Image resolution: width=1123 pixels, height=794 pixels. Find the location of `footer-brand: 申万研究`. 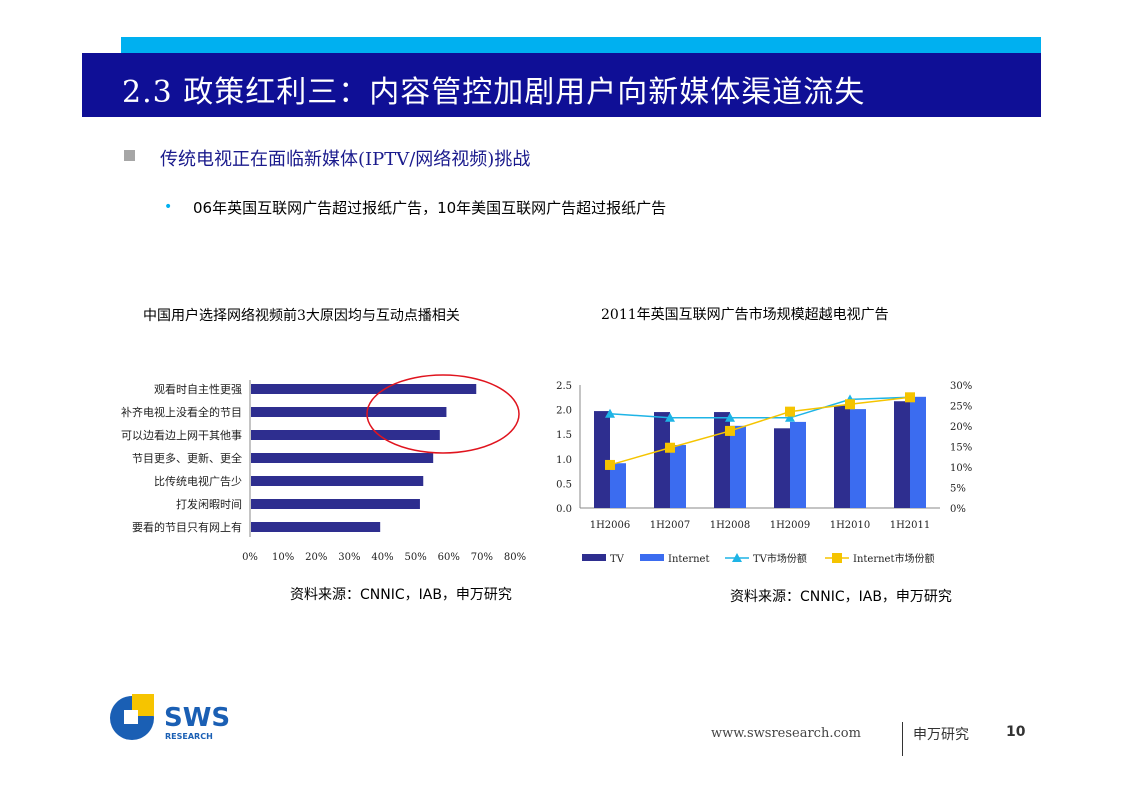

footer-brand: 申万研究 is located at coordinates (941, 735).